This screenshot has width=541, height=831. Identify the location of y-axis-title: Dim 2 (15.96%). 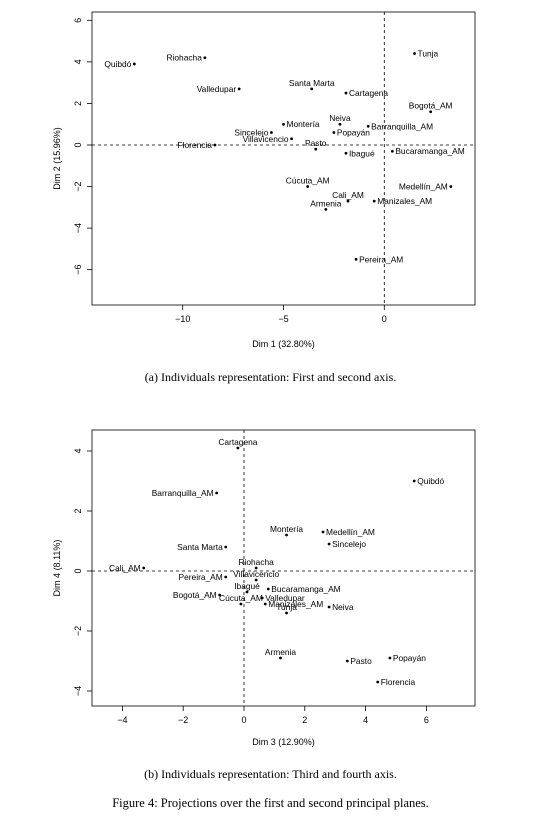
(57, 158).